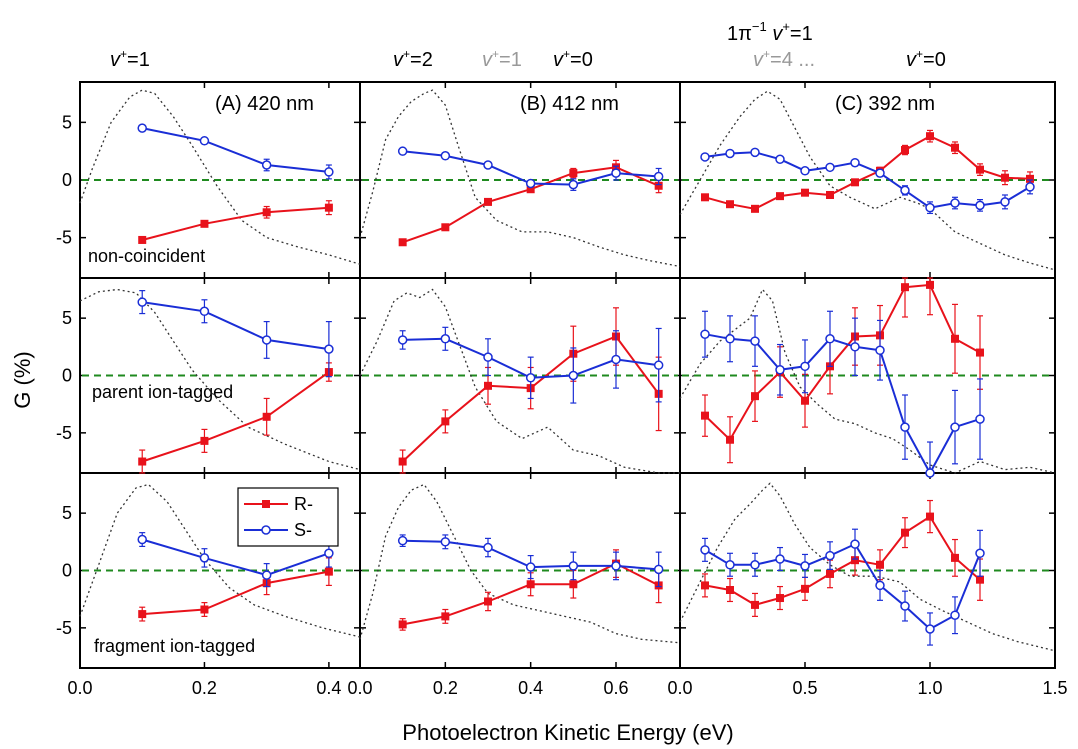  What do you see at coordinates (64, 238) in the screenshot?
I see `y-tick-label: -5` at bounding box center [64, 238].